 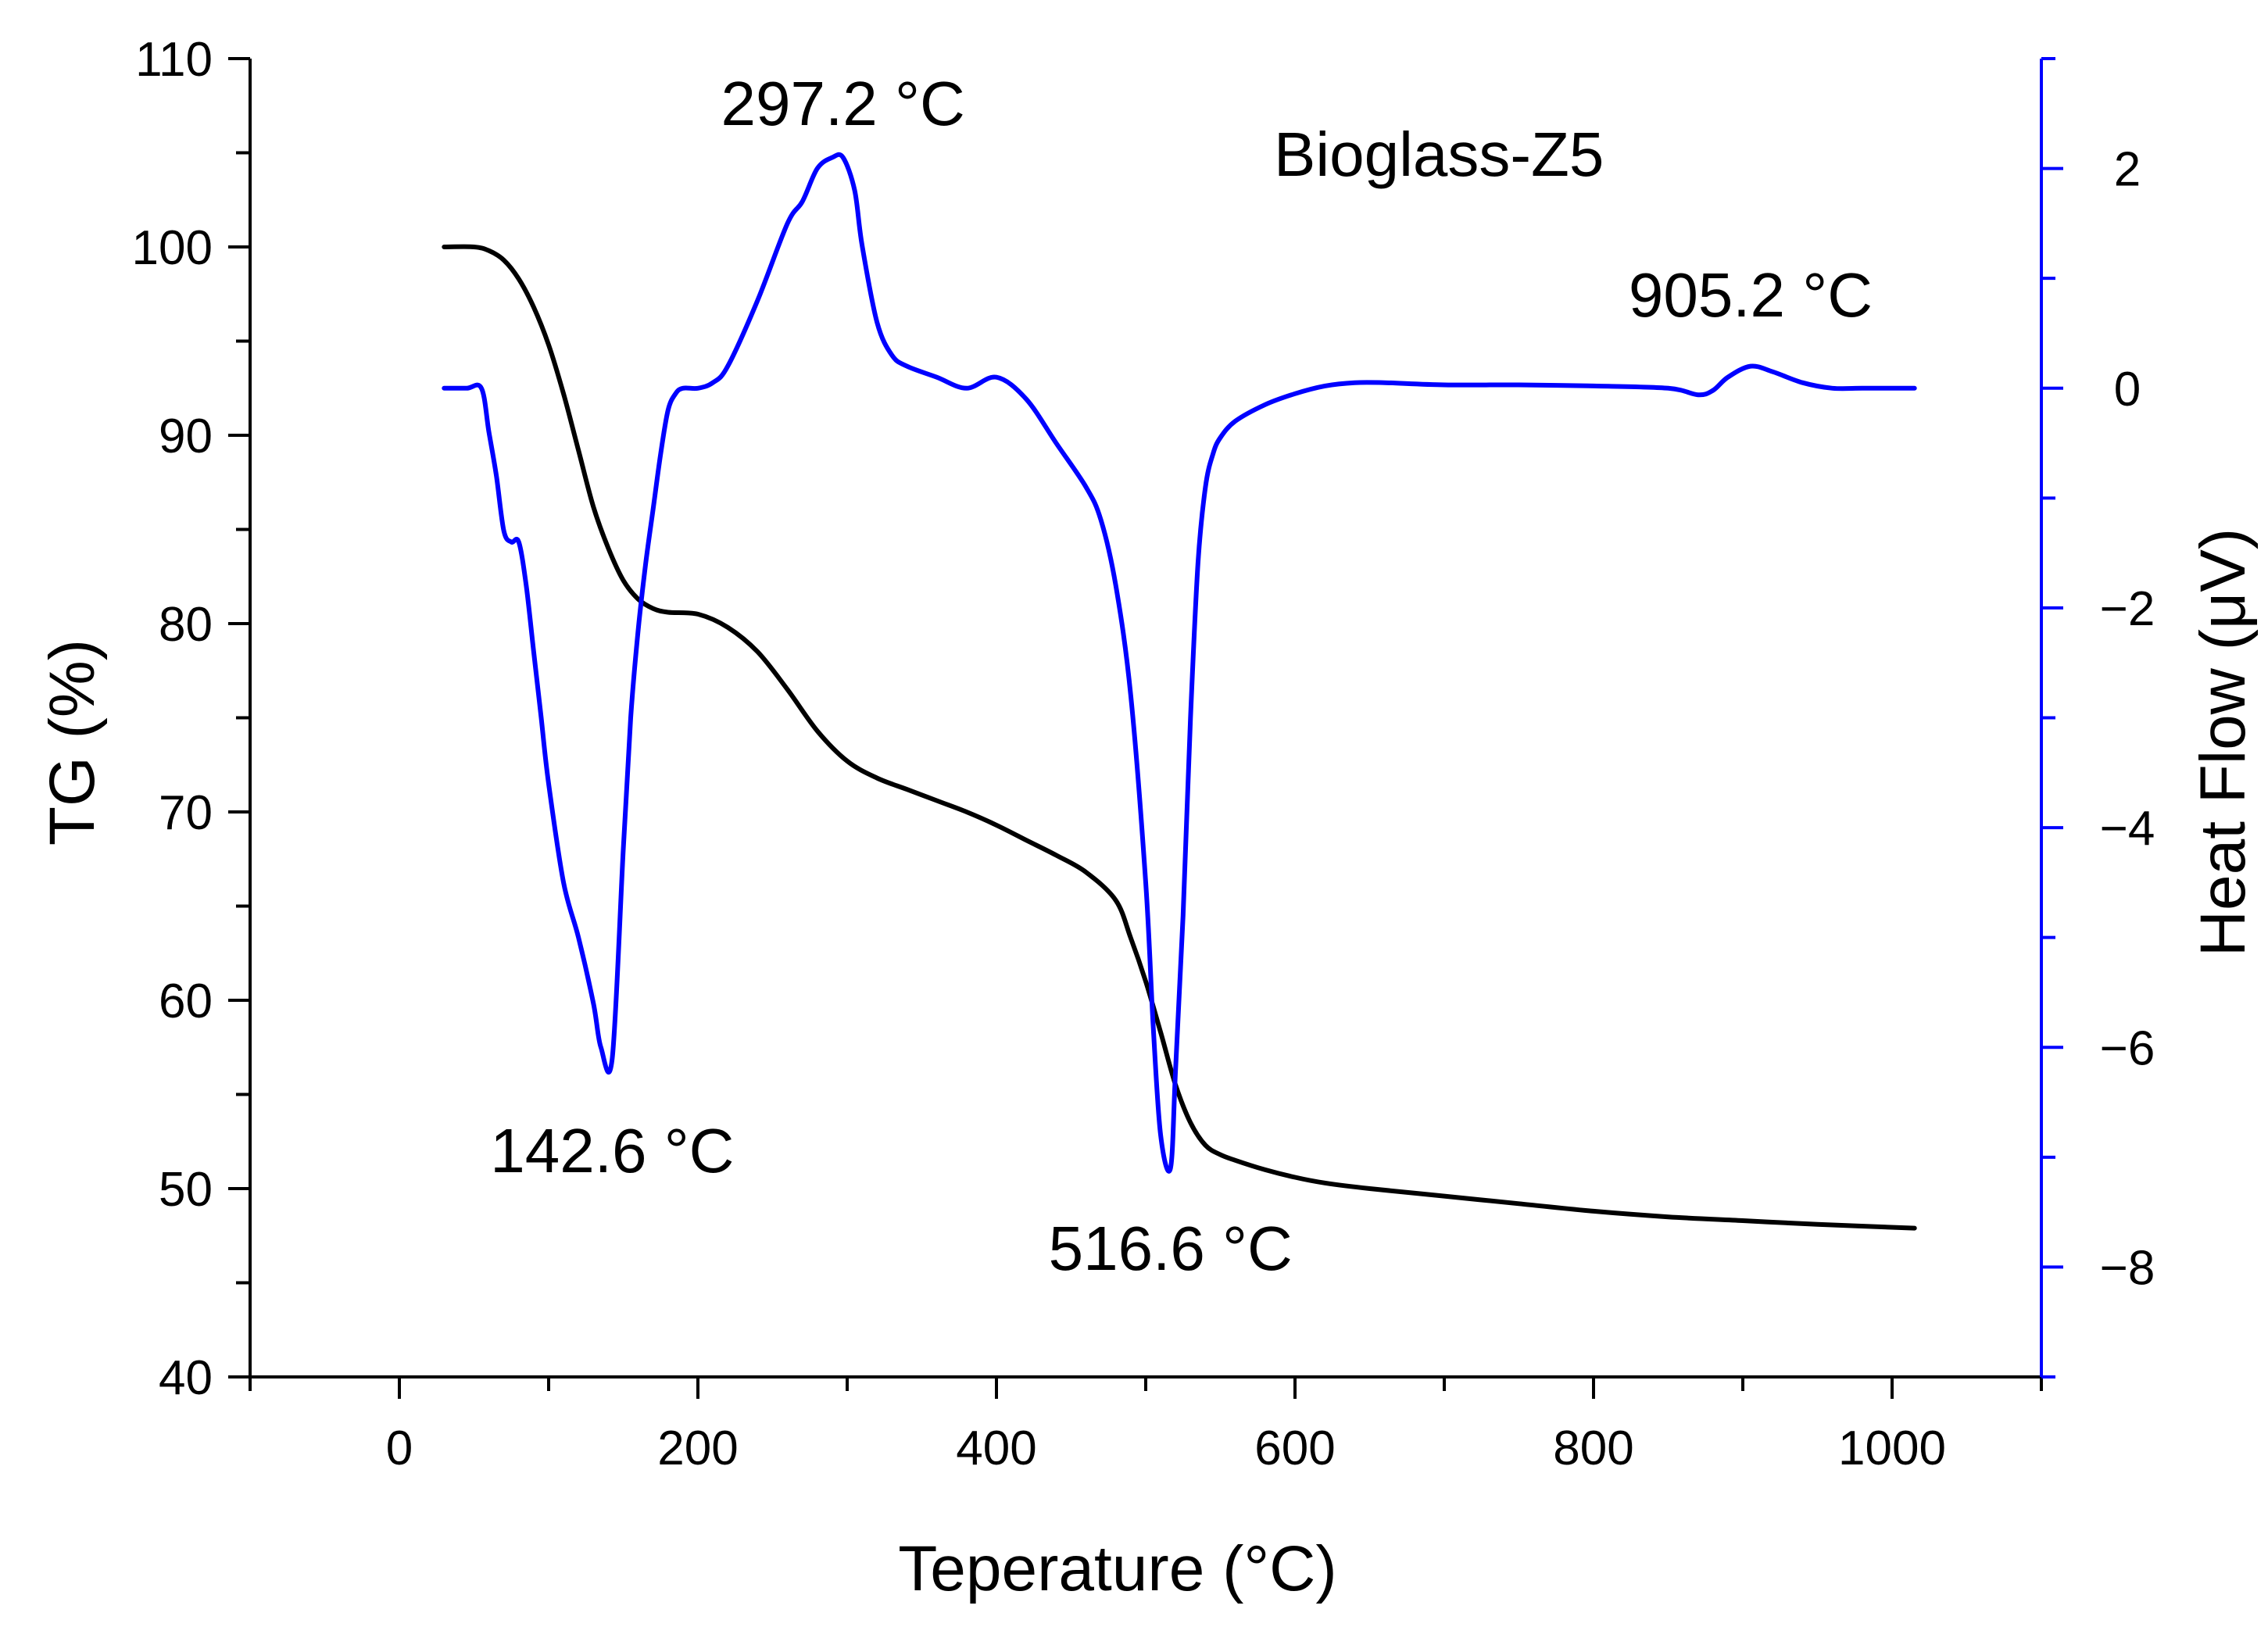 What do you see at coordinates (173, 248) in the screenshot?
I see `y-left-tick-label: 100` at bounding box center [173, 248].